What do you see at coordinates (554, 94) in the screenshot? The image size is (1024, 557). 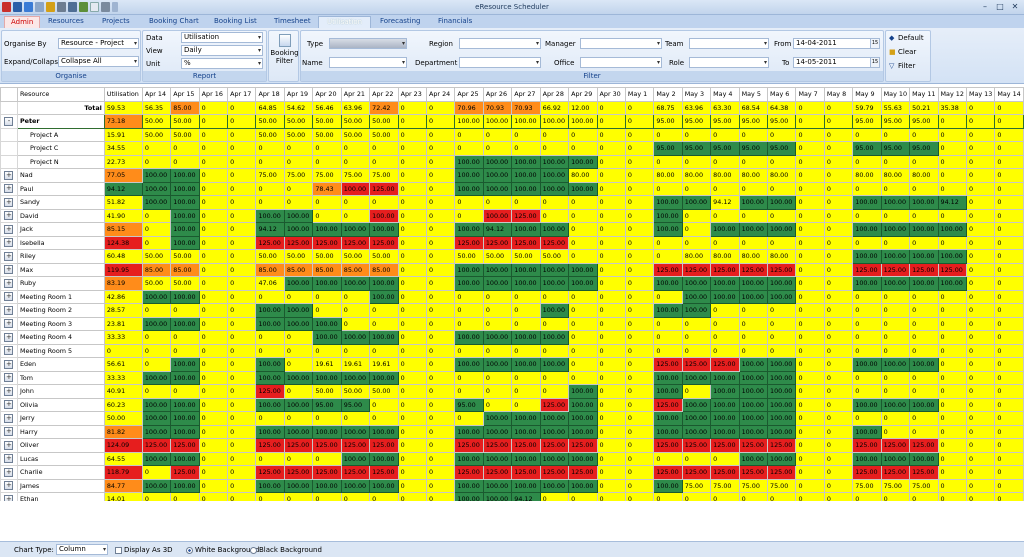 I see `header-date: Apr 28` at bounding box center [554, 94].